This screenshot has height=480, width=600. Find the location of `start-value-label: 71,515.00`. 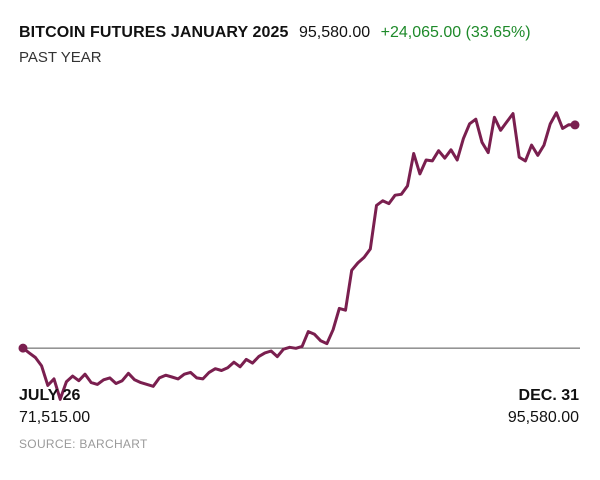

start-value-label: 71,515.00 is located at coordinates (55, 417).